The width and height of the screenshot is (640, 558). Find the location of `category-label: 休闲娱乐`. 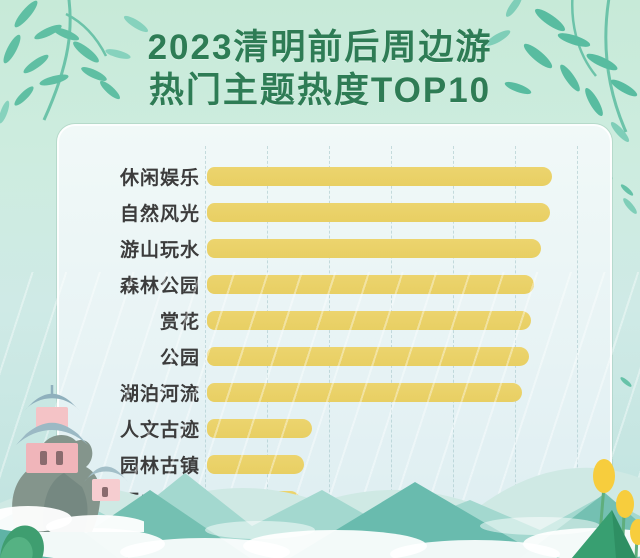

category-label: 休闲娱乐 is located at coordinates (159, 178).